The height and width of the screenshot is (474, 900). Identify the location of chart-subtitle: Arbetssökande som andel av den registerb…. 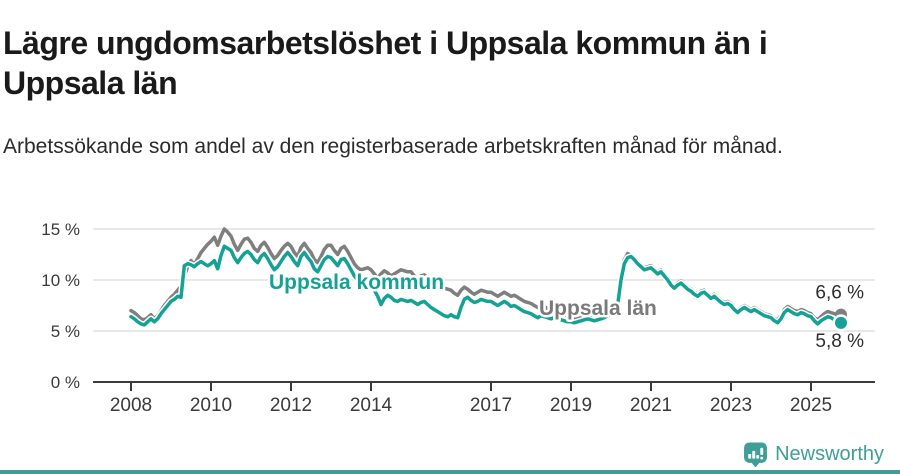
(393, 146).